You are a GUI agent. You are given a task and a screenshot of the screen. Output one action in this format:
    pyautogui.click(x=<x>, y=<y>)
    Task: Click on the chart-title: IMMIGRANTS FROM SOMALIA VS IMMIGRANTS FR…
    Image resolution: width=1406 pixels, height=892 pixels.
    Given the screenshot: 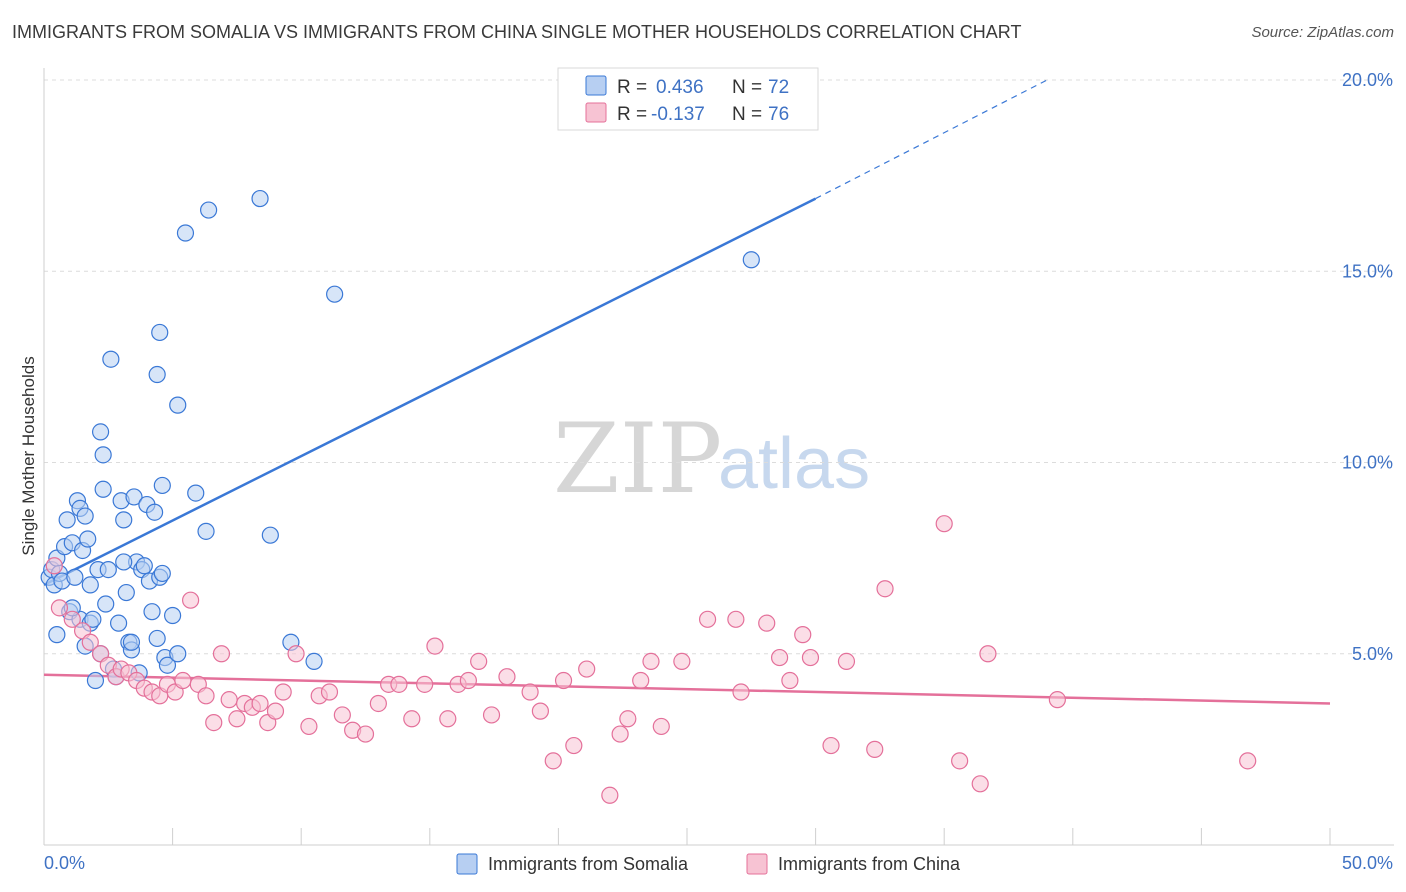 What is the action you would take?
    pyautogui.click(x=517, y=32)
    